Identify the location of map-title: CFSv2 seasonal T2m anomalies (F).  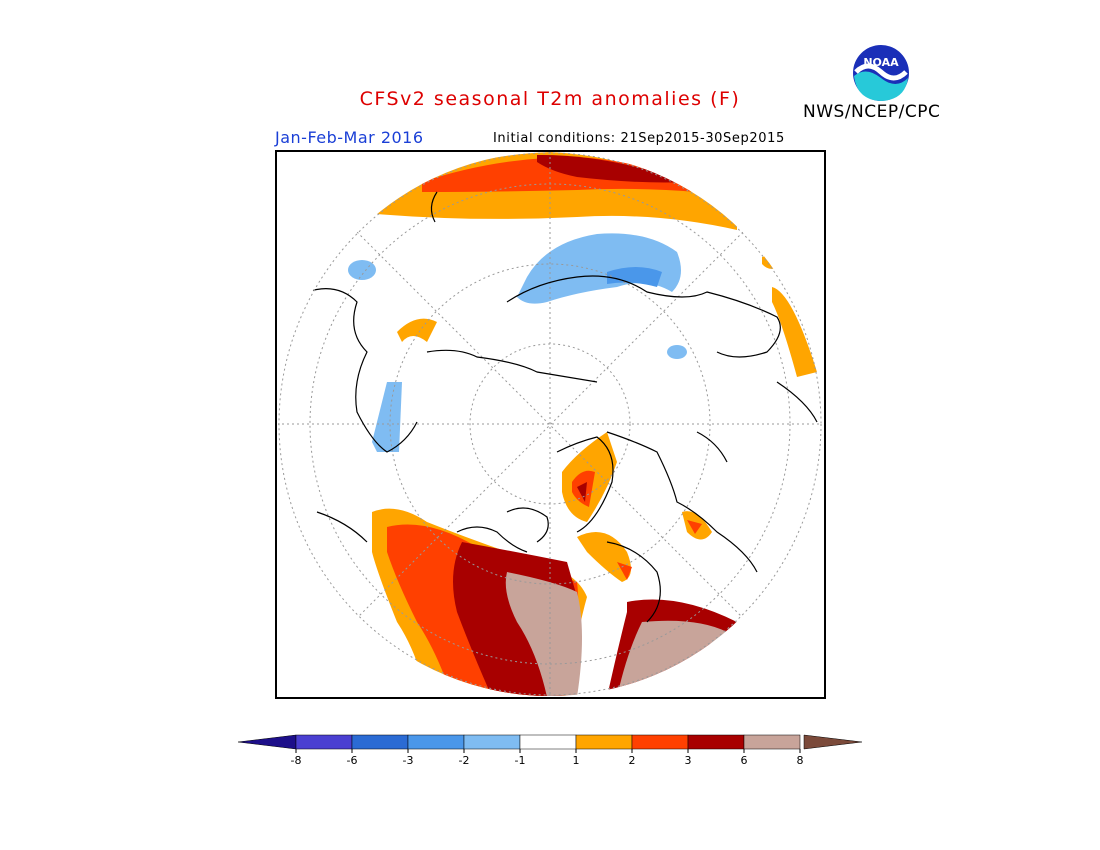
(550, 99).